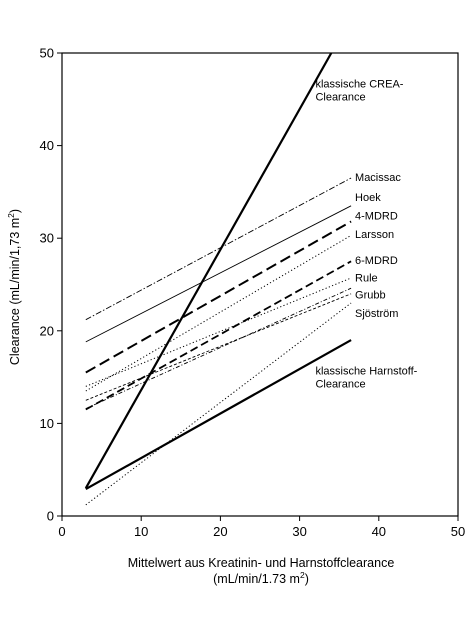 Image resolution: width=474 pixels, height=620 pixels. I want to click on y-axis-title-sup: 2, so click(11, 215).